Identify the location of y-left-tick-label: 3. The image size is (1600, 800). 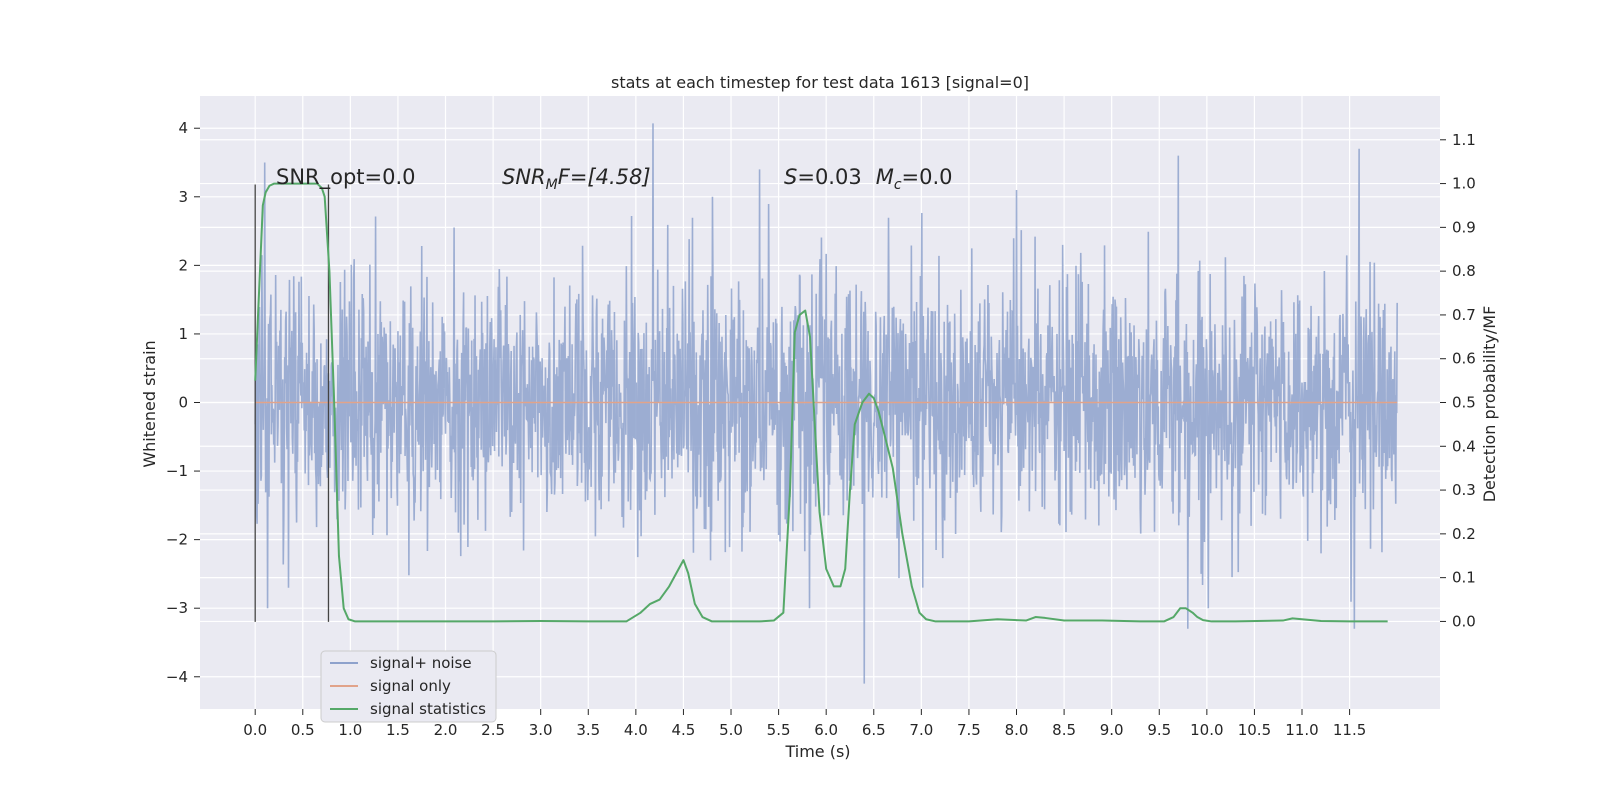
(183, 197).